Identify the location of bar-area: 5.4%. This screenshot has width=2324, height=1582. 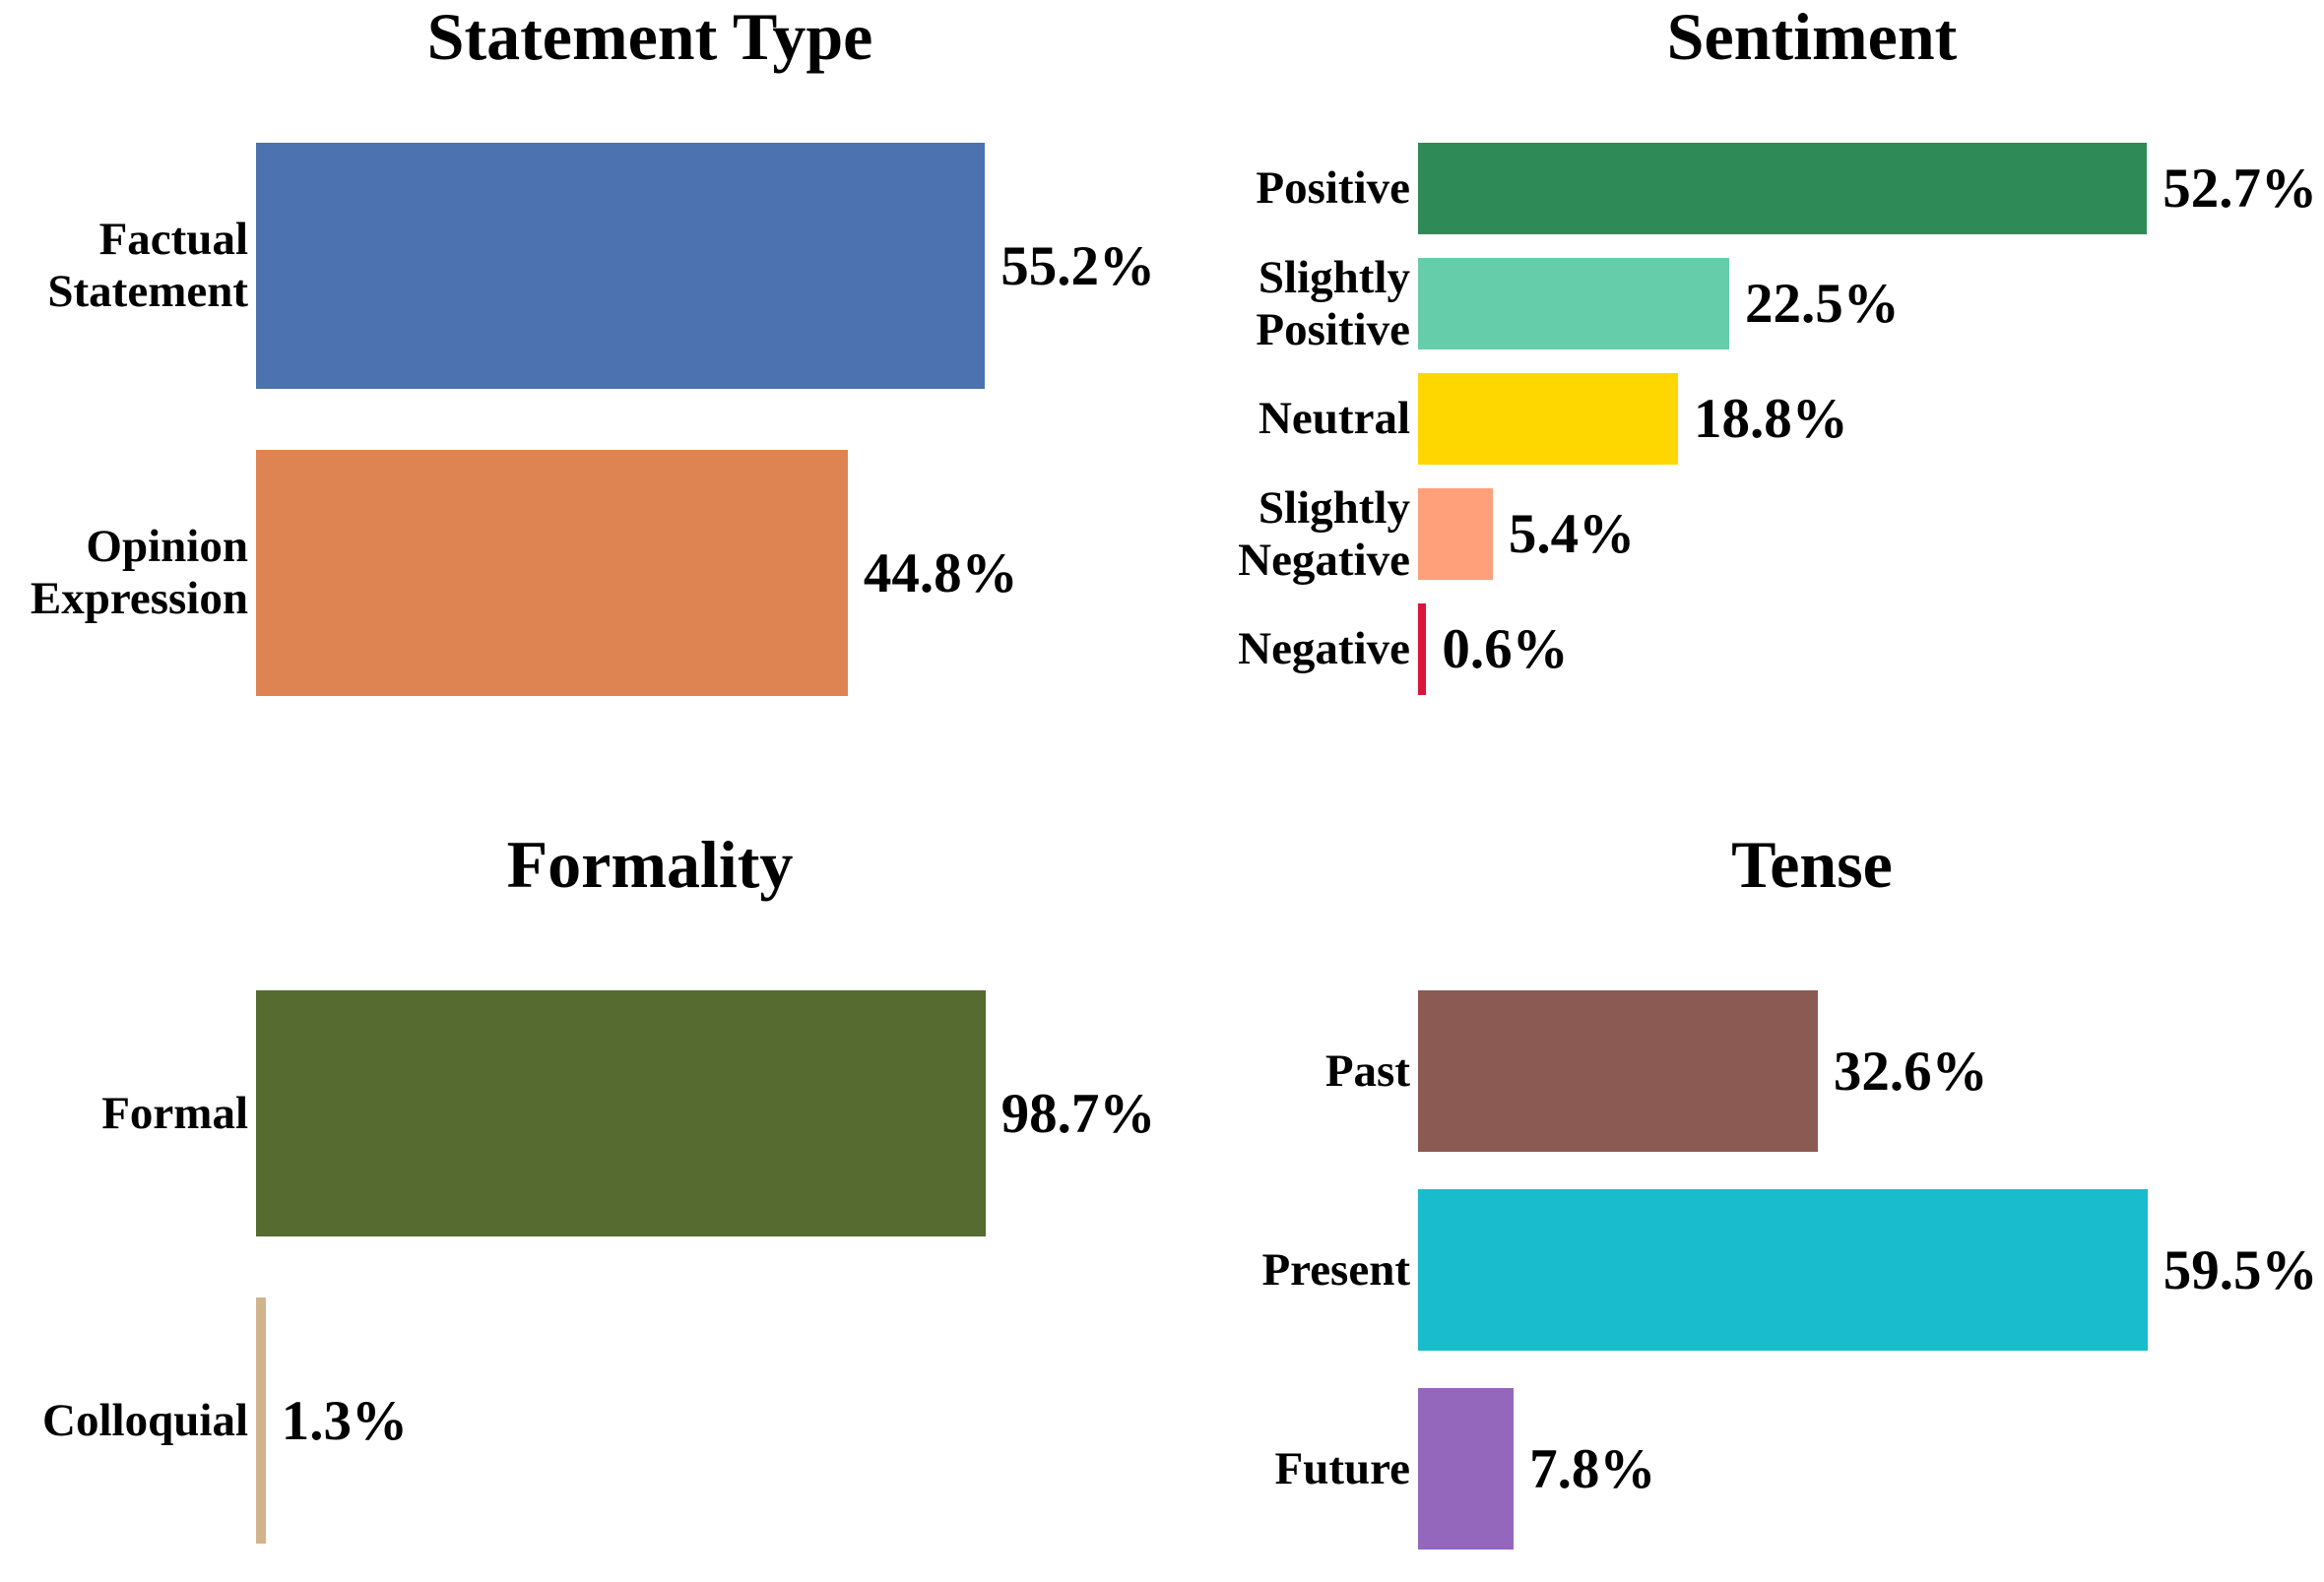
(1871, 534).